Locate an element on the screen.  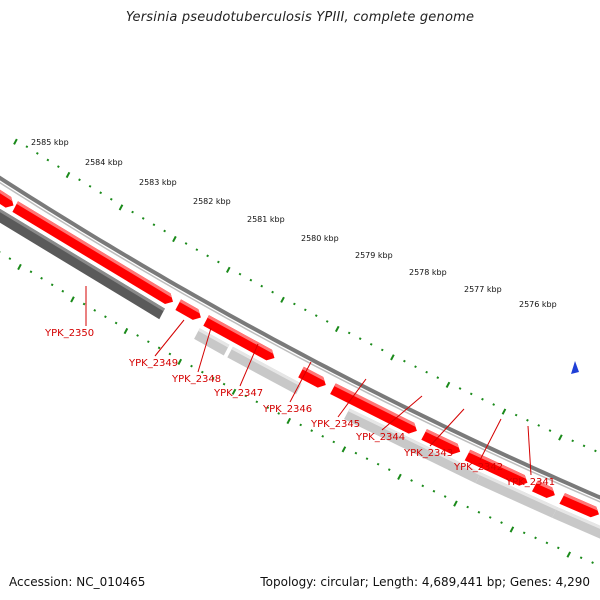
gene-label: YPK_2346 is located at coordinates (287, 409).